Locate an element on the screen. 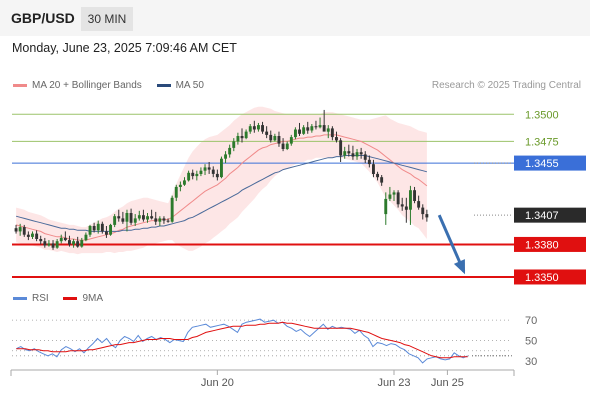  rsi-legend: RSI 9MA is located at coordinates (58, 298).